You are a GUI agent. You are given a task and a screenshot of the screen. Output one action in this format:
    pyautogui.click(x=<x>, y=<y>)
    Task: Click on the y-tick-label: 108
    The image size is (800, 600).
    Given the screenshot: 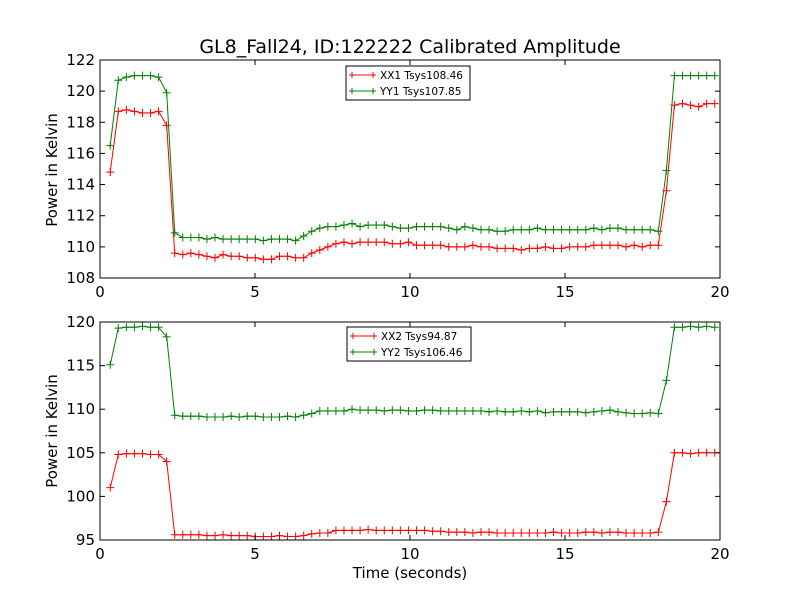 What is the action you would take?
    pyautogui.click(x=80, y=278)
    